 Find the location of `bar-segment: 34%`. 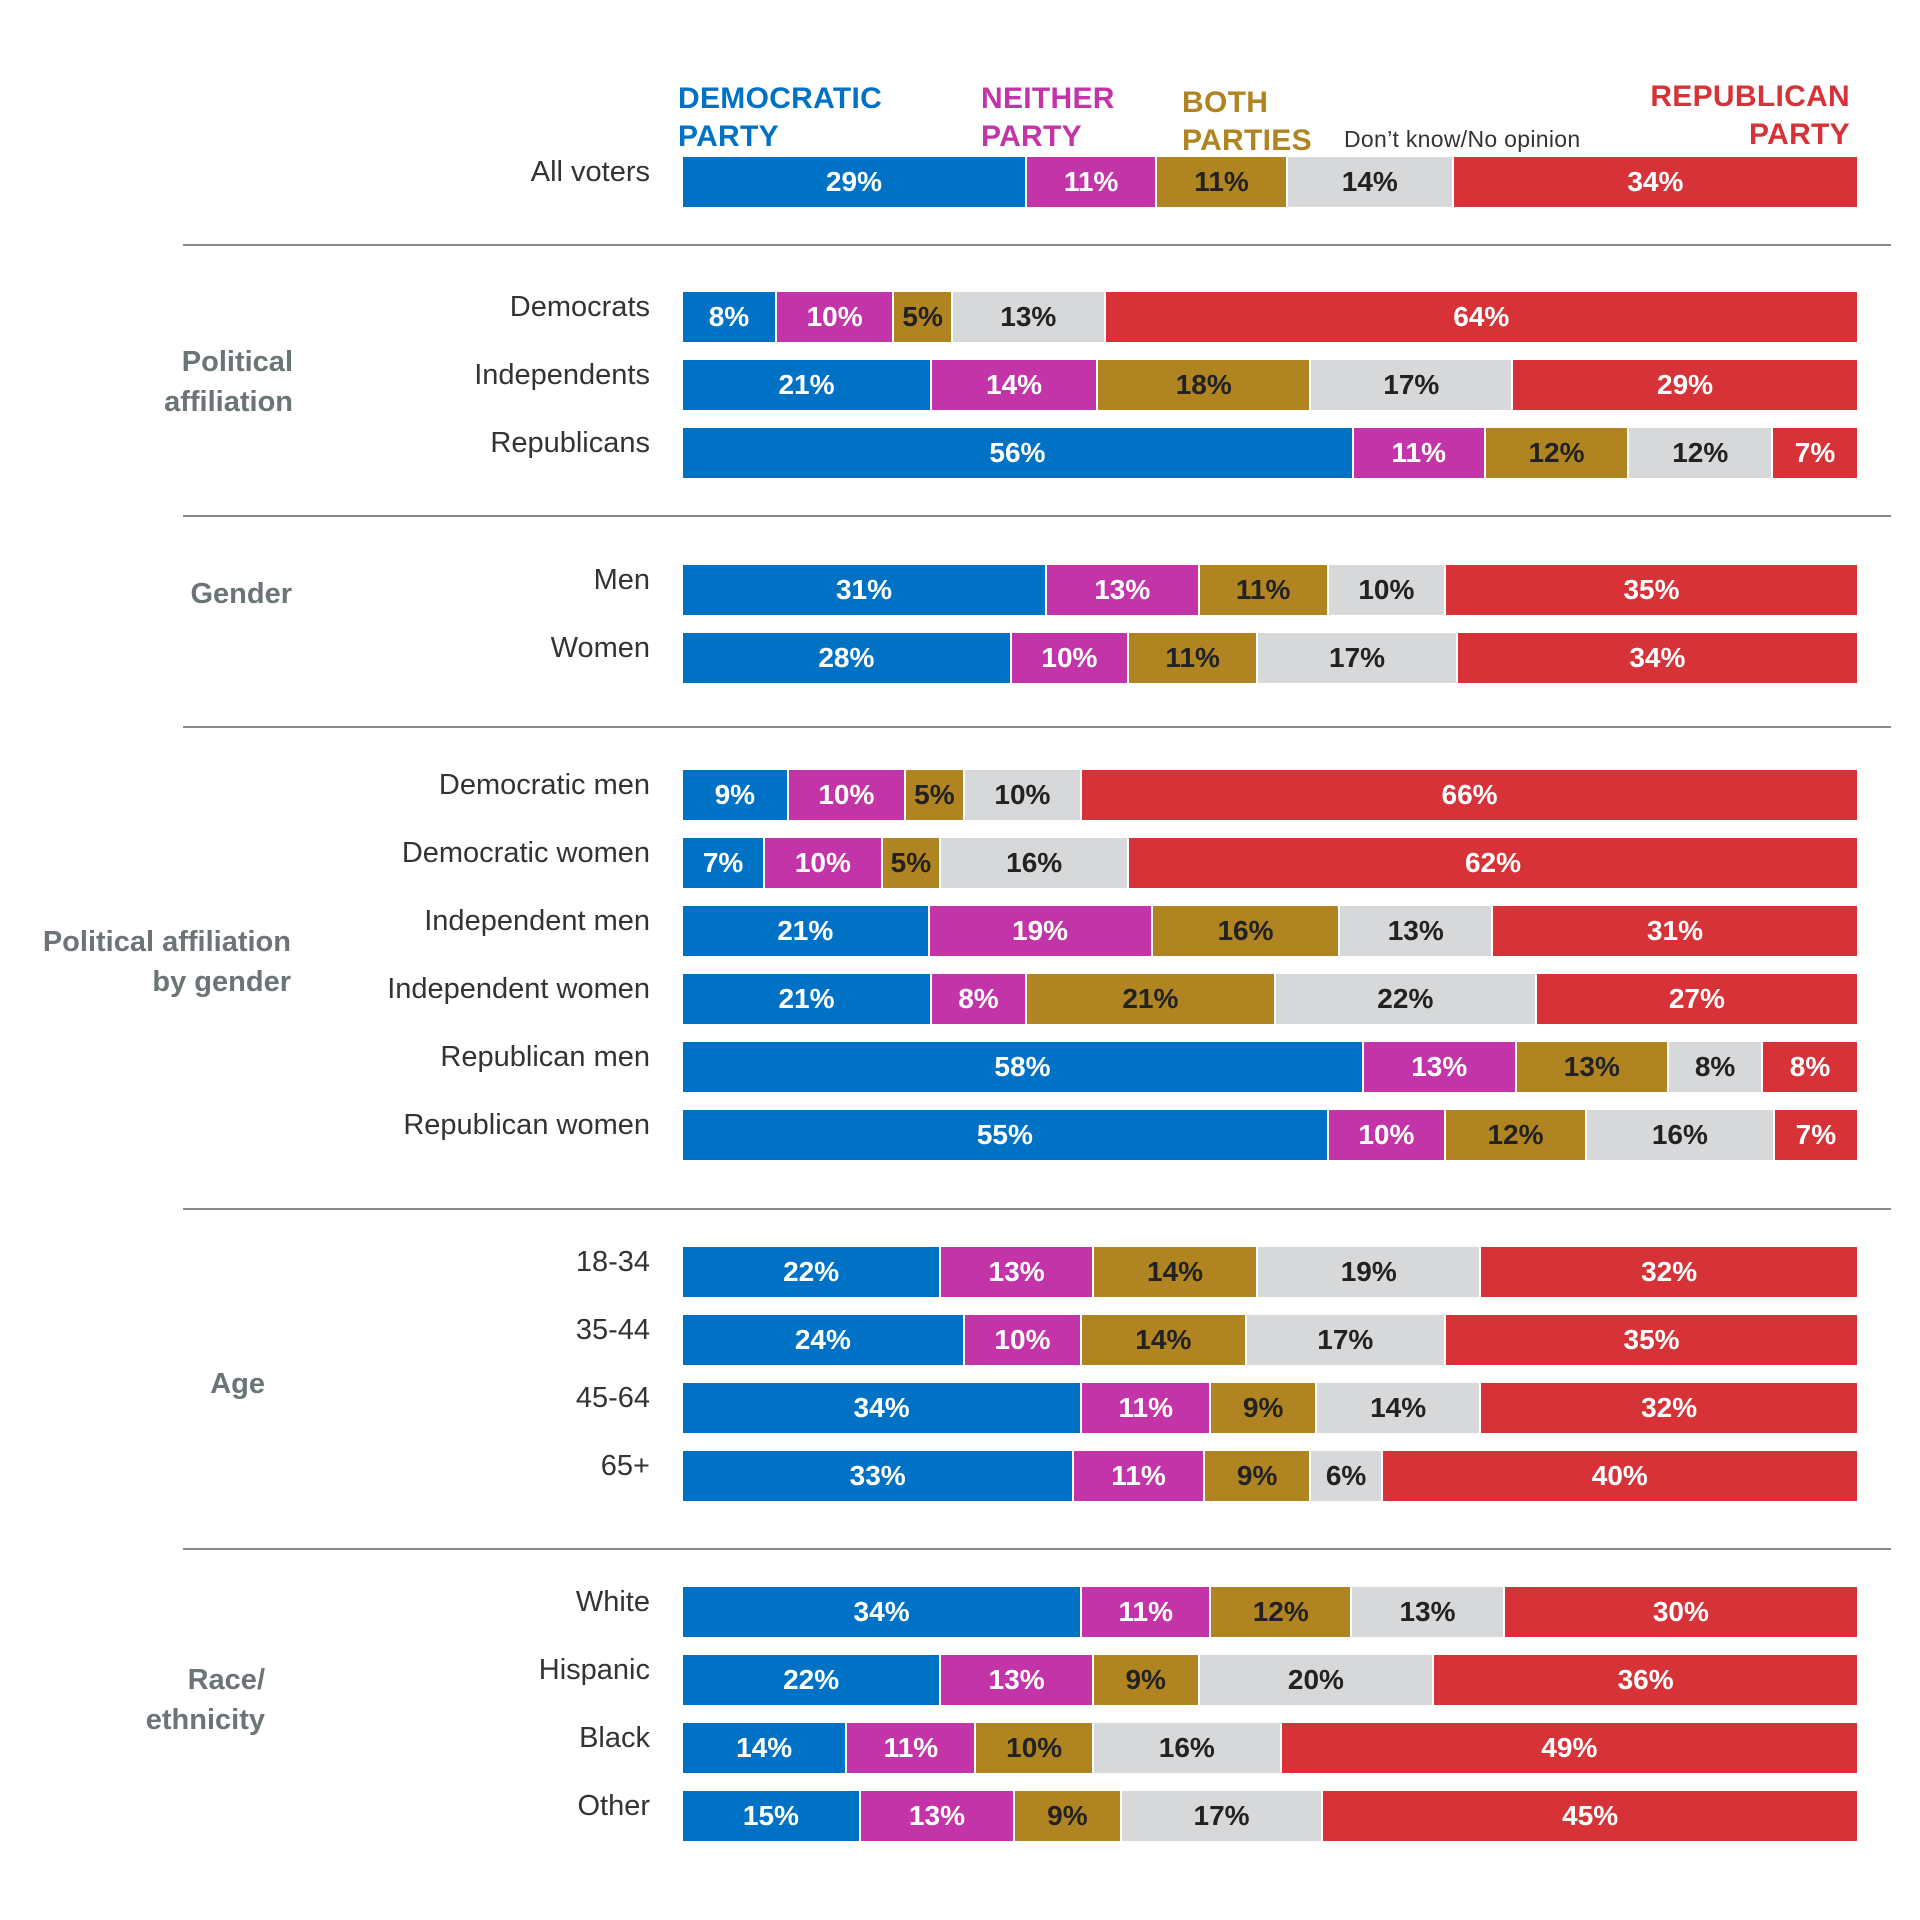

bar-segment: 34% is located at coordinates (883, 1408).